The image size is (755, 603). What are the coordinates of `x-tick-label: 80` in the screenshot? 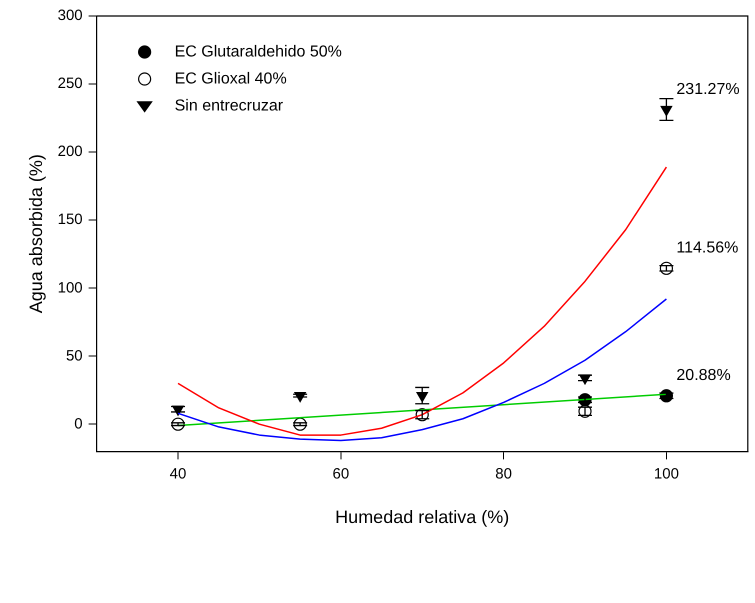 It's located at (503, 474).